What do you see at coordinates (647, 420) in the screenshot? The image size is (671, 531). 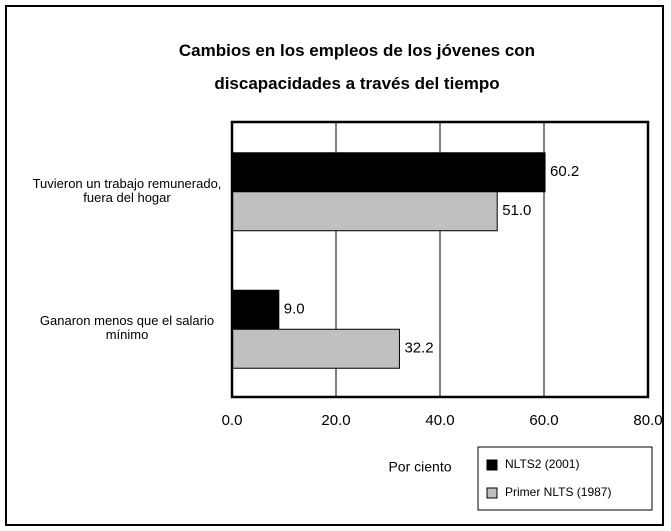 I see `x-tick-label: 80.0` at bounding box center [647, 420].